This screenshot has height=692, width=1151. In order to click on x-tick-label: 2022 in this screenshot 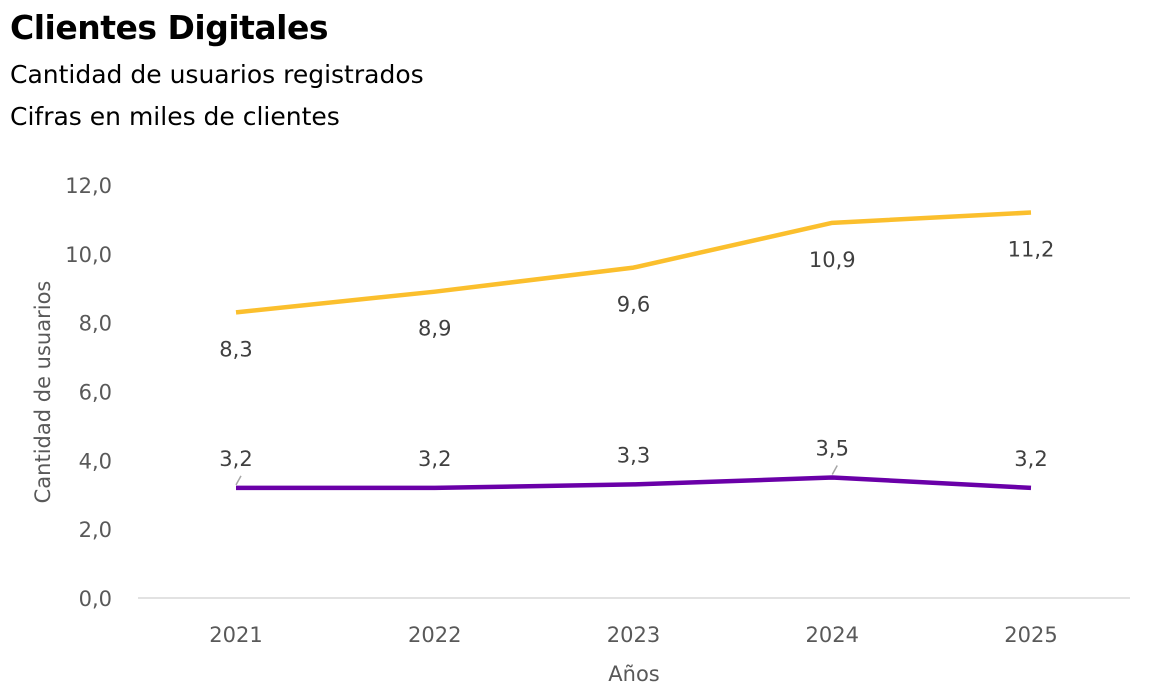, I will do `click(434, 635)`.